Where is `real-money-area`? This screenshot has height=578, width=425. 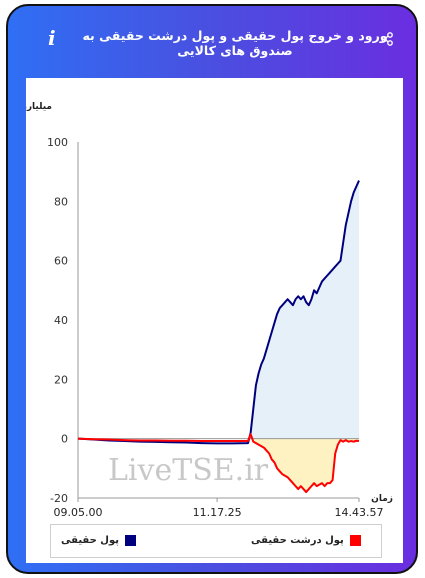
real-money-area is located at coordinates (303, 312).